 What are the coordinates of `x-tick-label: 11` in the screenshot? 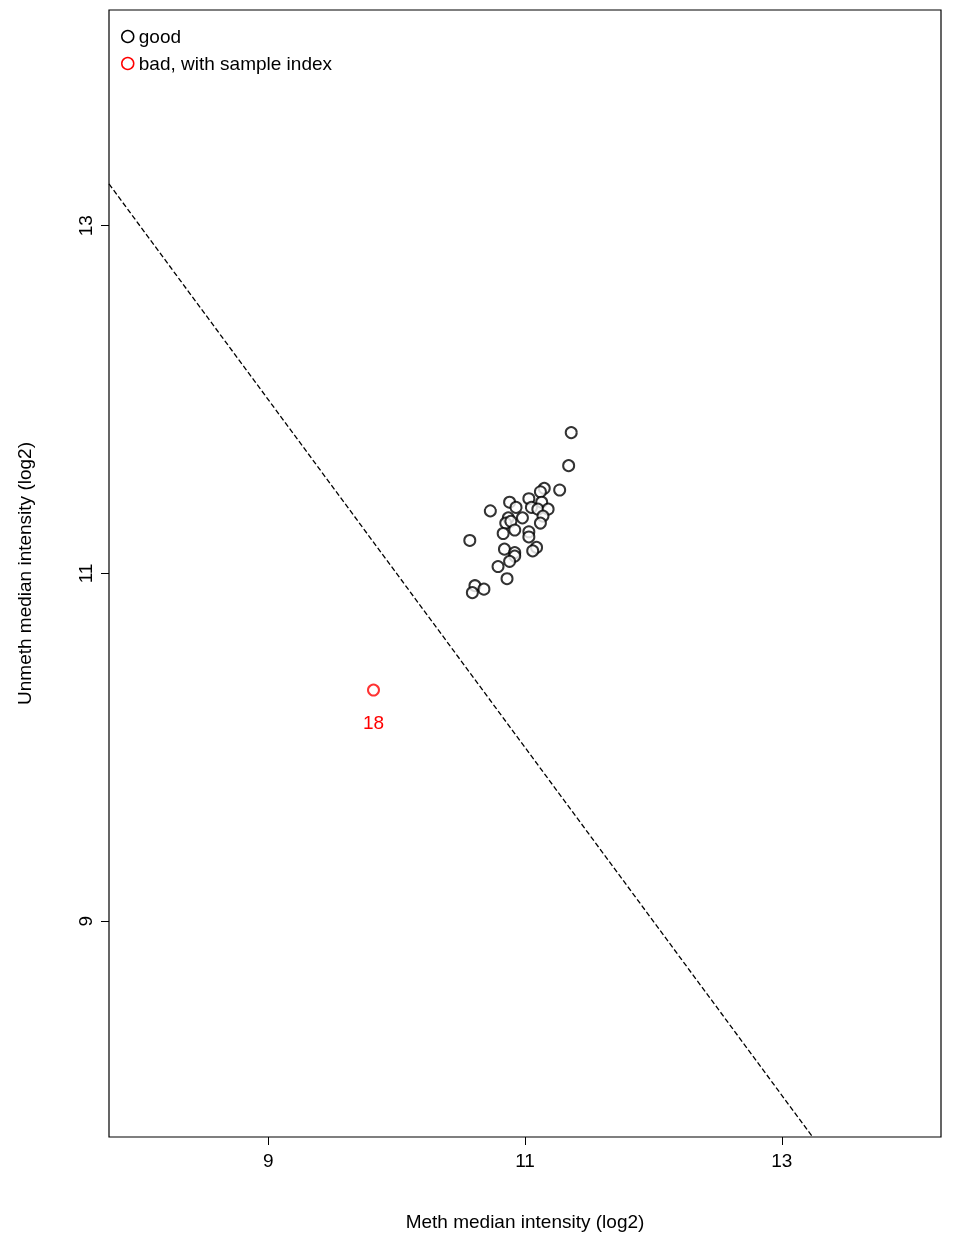 It's located at (525, 1160).